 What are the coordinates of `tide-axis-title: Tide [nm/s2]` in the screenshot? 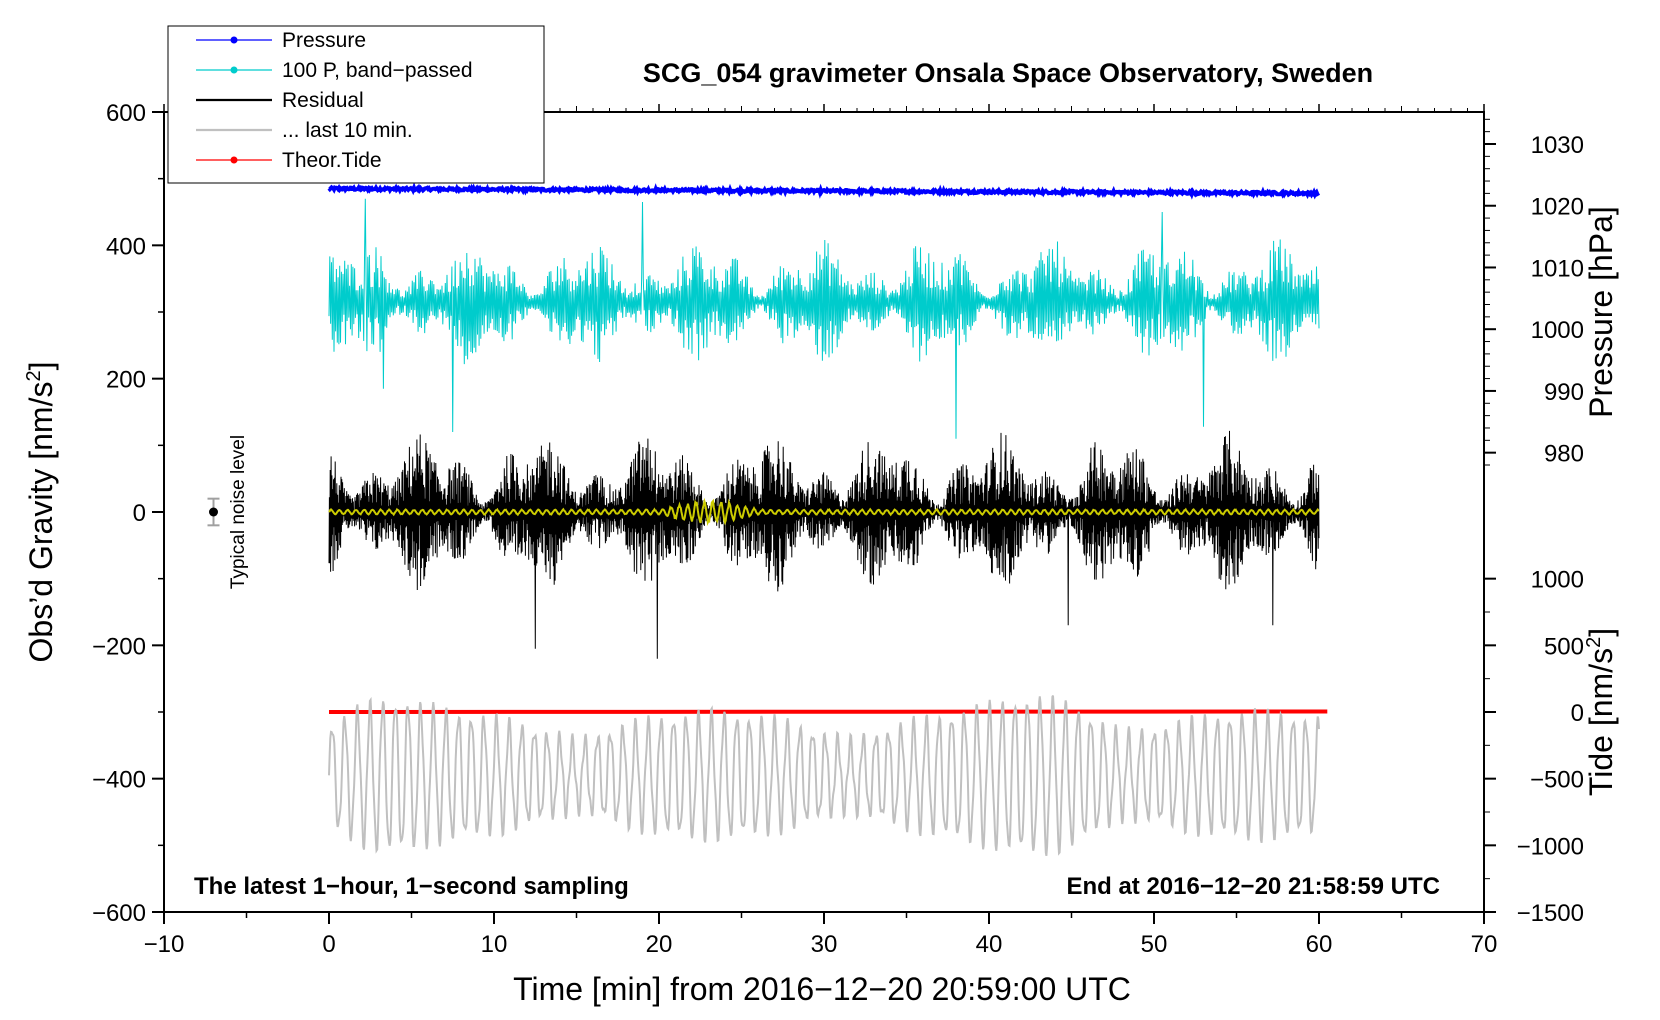 It's located at (1601, 712).